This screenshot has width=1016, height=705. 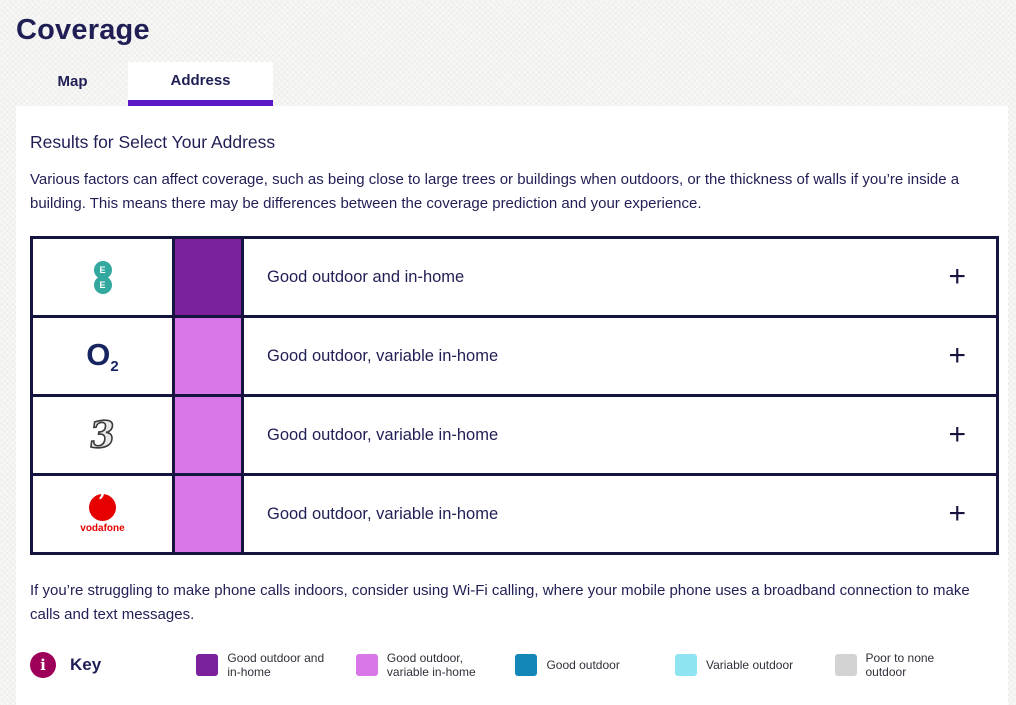 What do you see at coordinates (431, 665) in the screenshot?
I see `legend-label: Good outdoor, variable in-home` at bounding box center [431, 665].